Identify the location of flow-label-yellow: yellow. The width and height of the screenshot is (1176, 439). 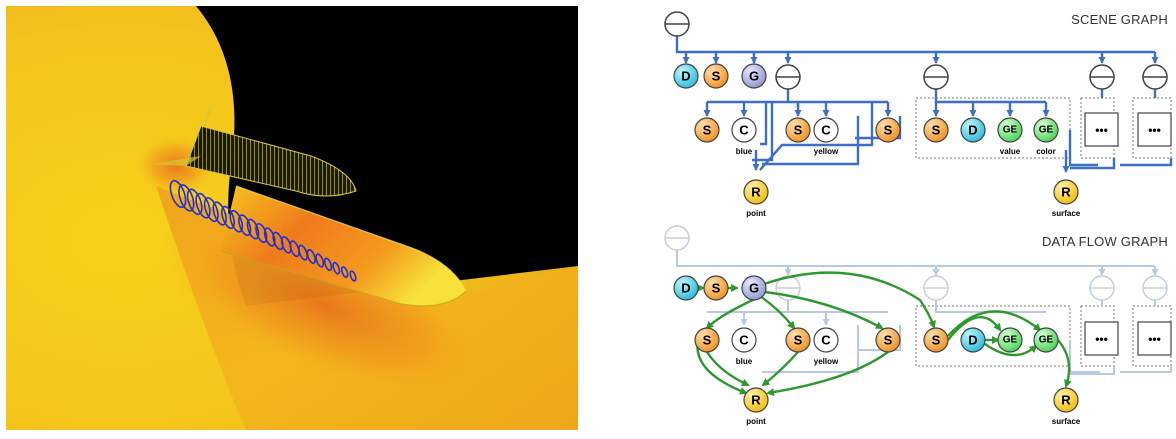
(826, 361).